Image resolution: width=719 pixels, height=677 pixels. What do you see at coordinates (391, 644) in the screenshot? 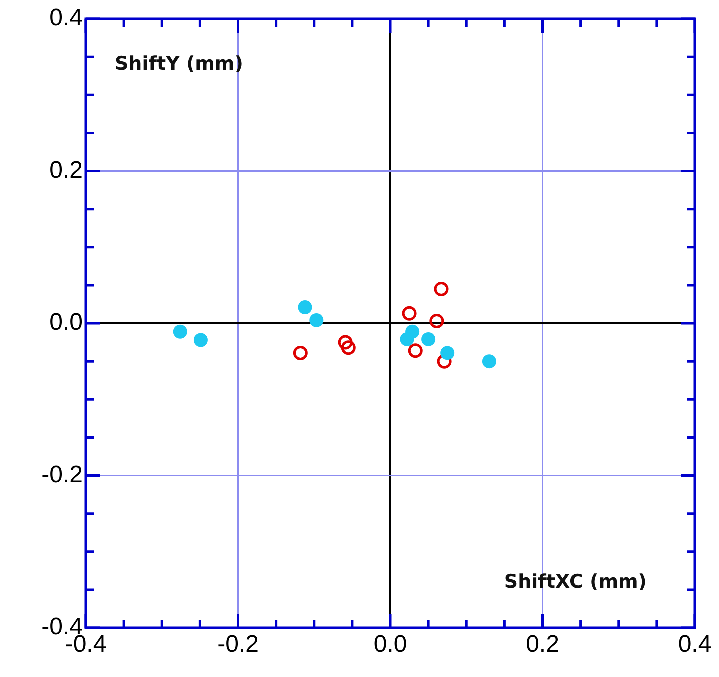
I see `x-tick-label: 0.0` at bounding box center [391, 644].